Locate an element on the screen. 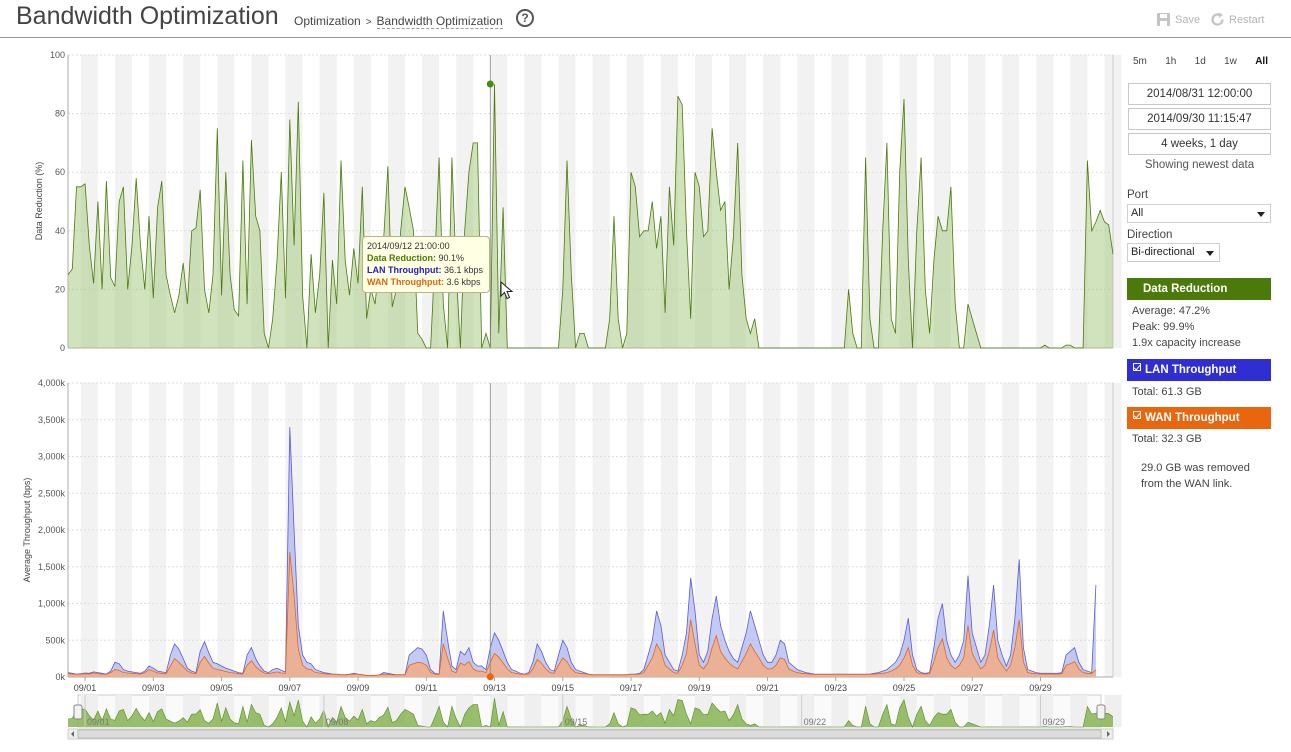 Image resolution: width=1291 pixels, height=752 pixels. restart-button: Restart is located at coordinates (1237, 19).